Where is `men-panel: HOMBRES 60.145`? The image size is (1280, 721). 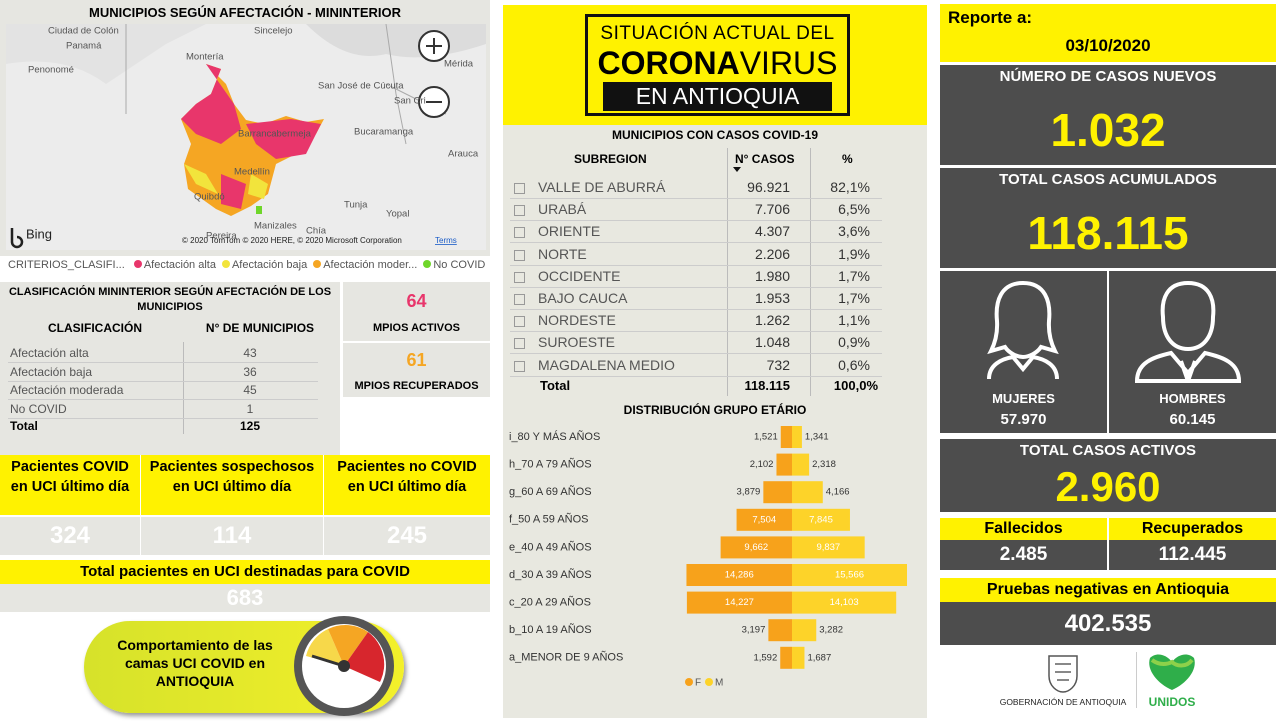 men-panel: HOMBRES 60.145 is located at coordinates (1192, 352).